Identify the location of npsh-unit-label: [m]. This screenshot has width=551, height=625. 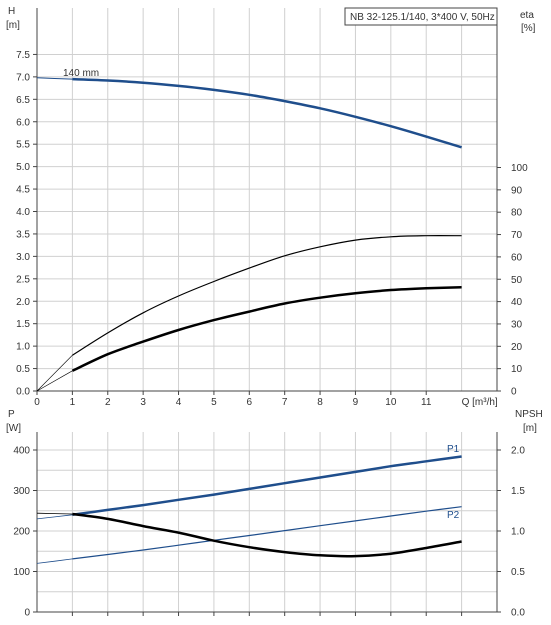
(530, 428).